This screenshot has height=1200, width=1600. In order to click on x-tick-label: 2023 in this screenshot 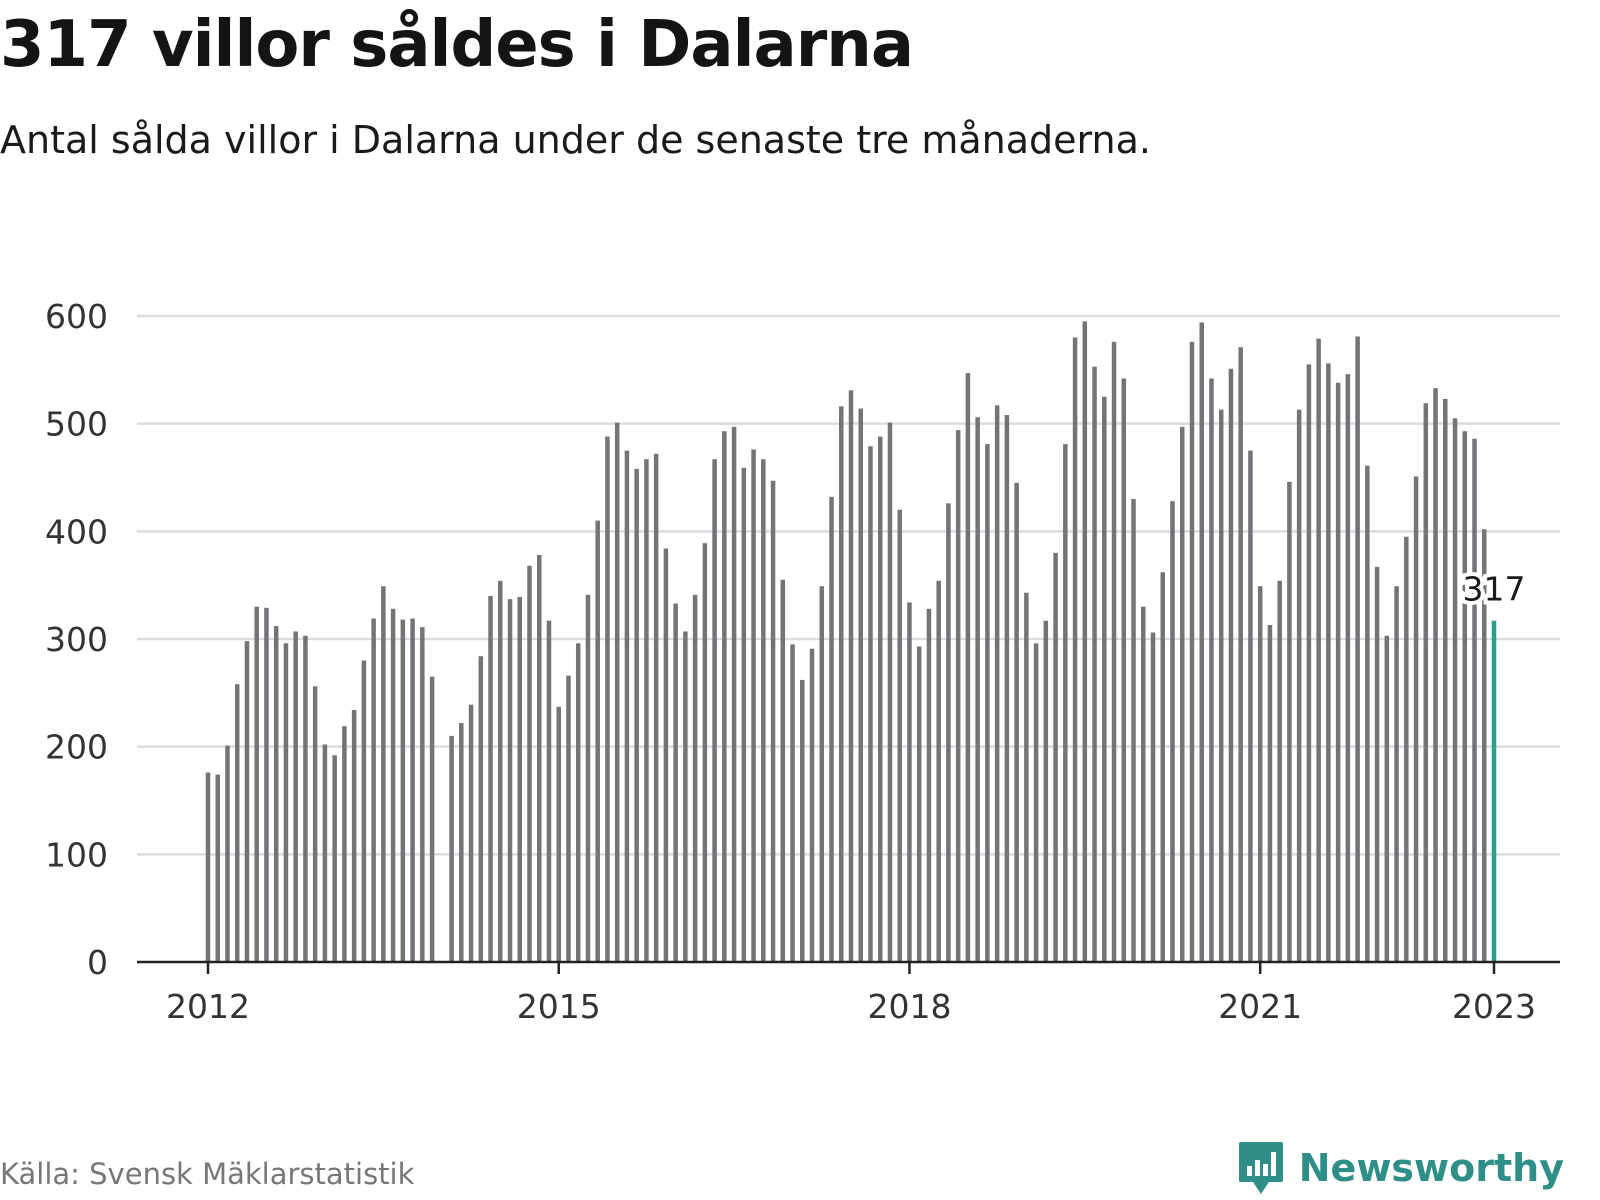, I will do `click(1494, 1006)`.